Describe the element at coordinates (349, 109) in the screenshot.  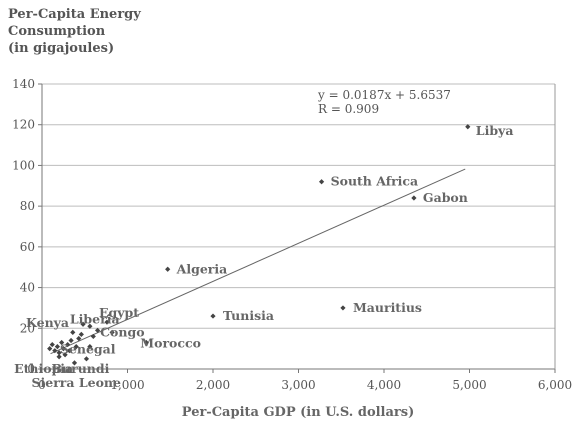
I see `r-value-text: R = 0.909` at that location.